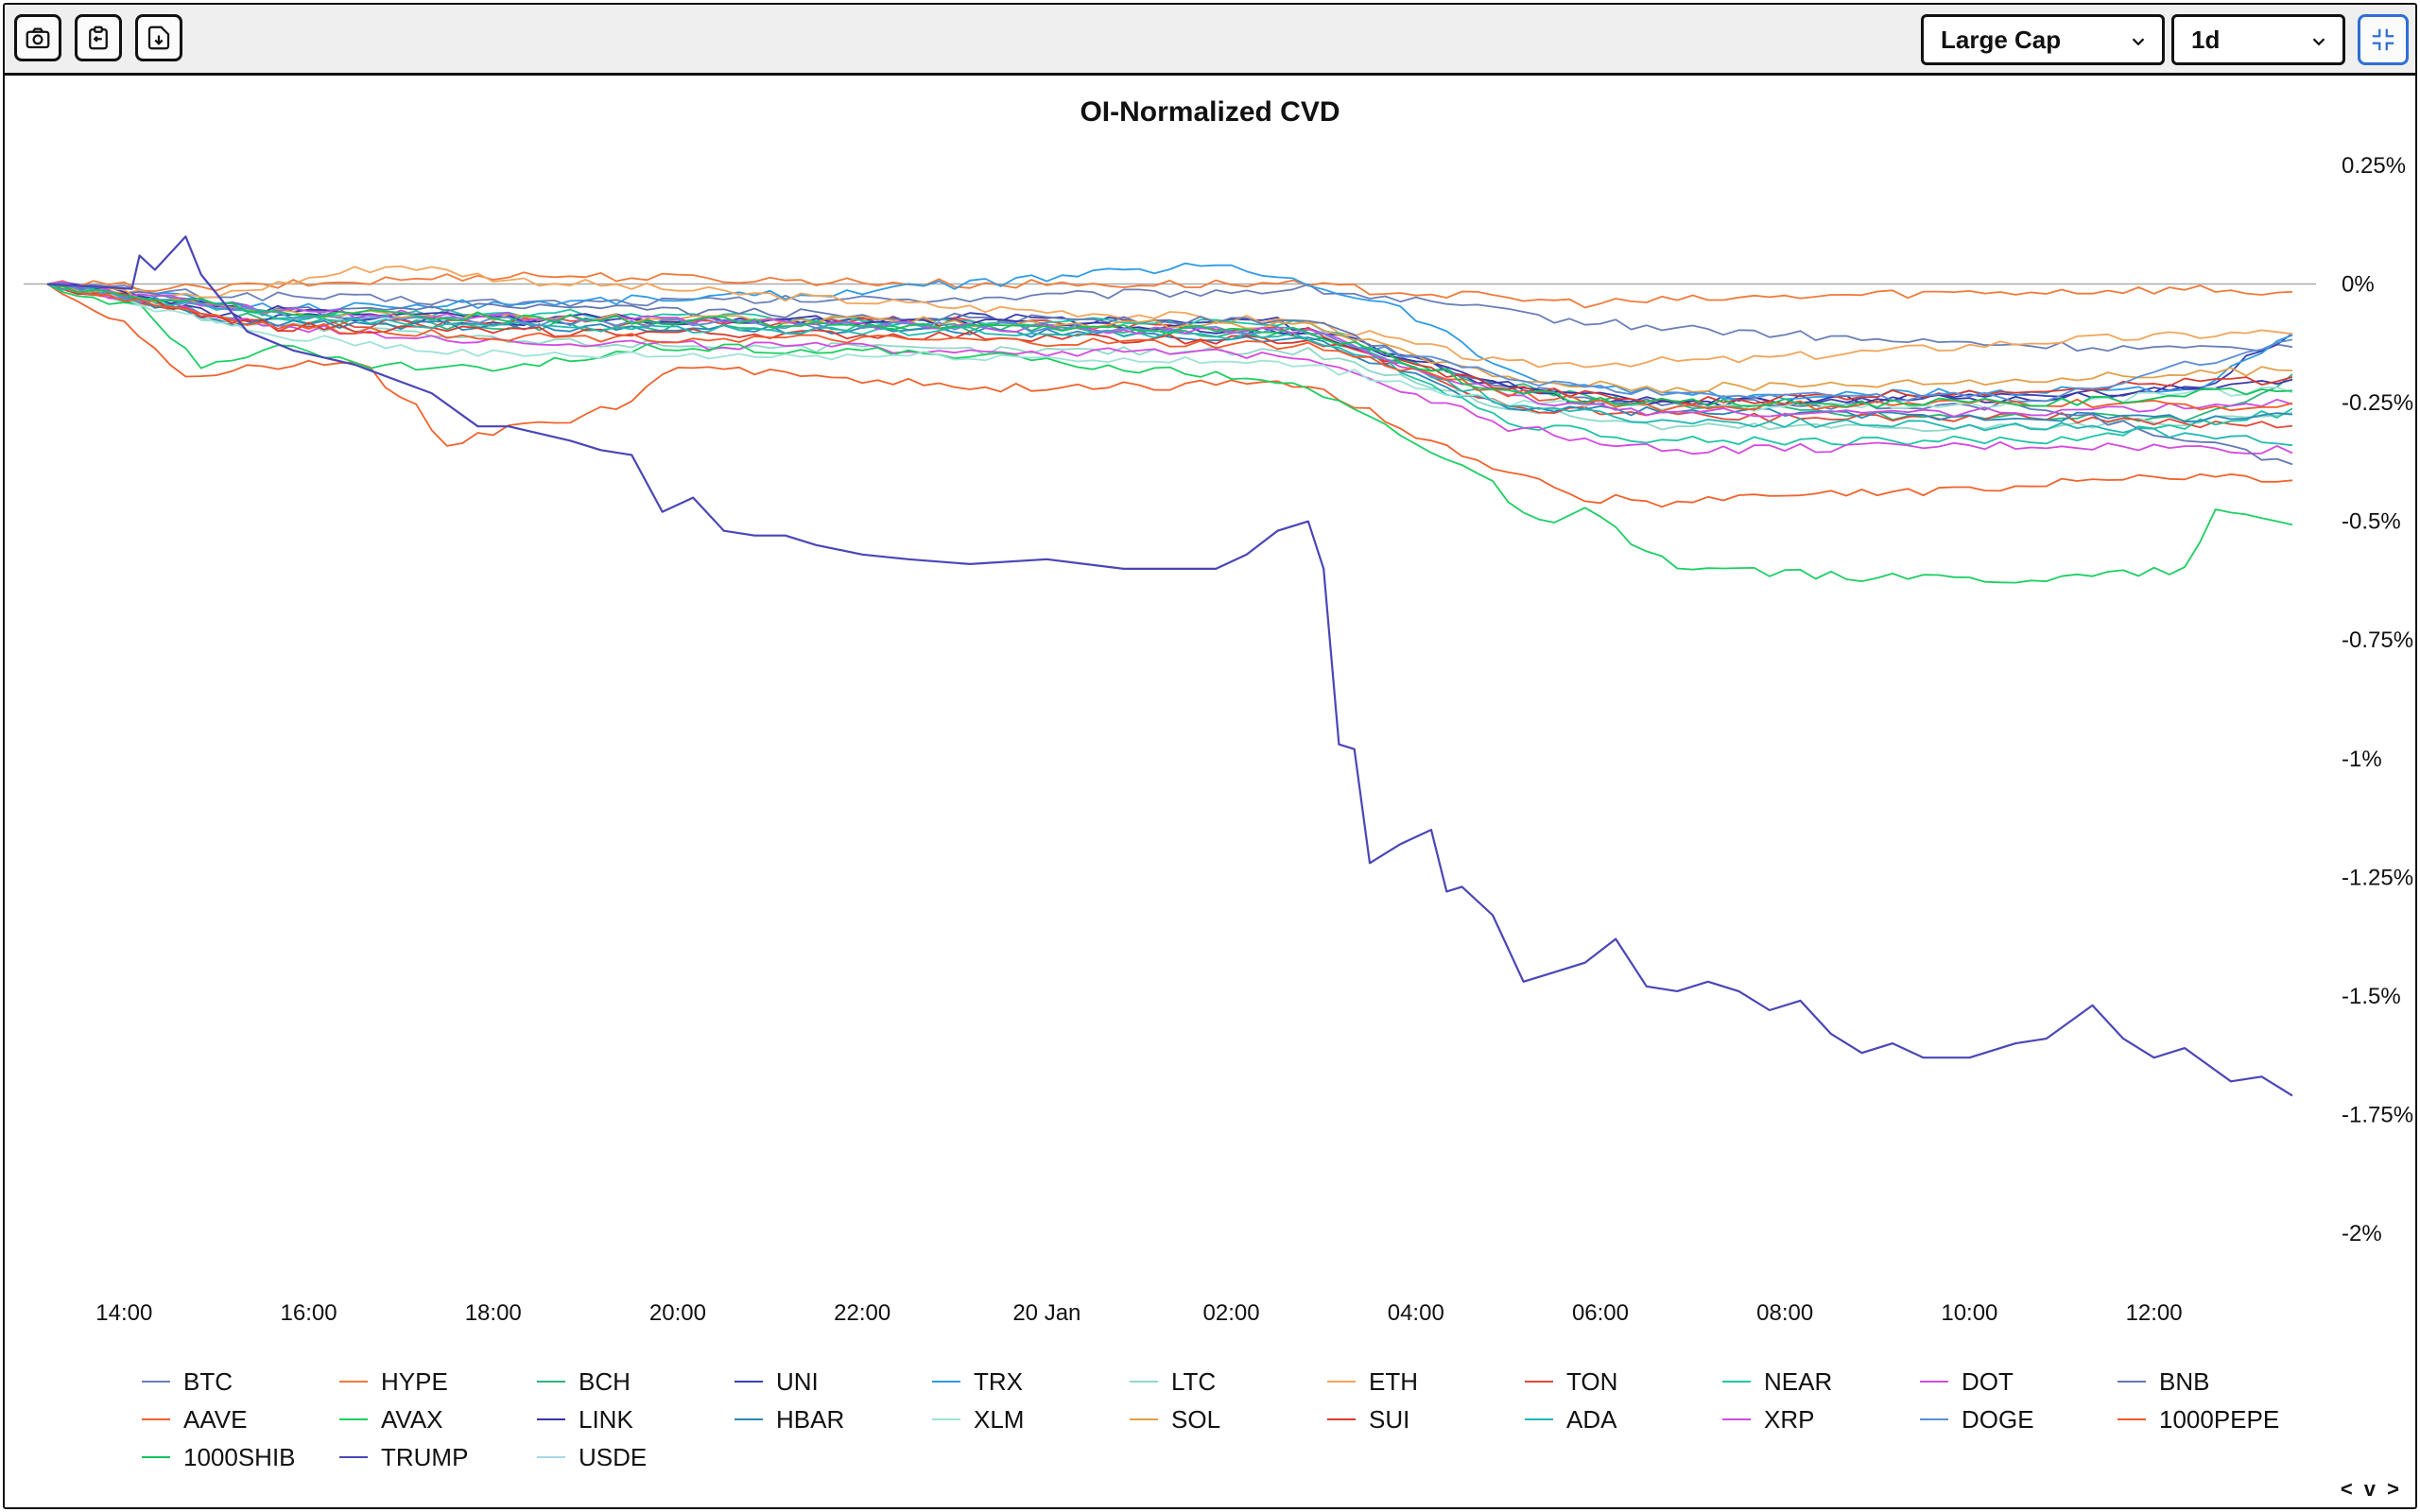 The height and width of the screenshot is (1512, 2420). Describe the element at coordinates (1977, 1419) in the screenshot. I see `legend-item-doge: DOGE` at that location.